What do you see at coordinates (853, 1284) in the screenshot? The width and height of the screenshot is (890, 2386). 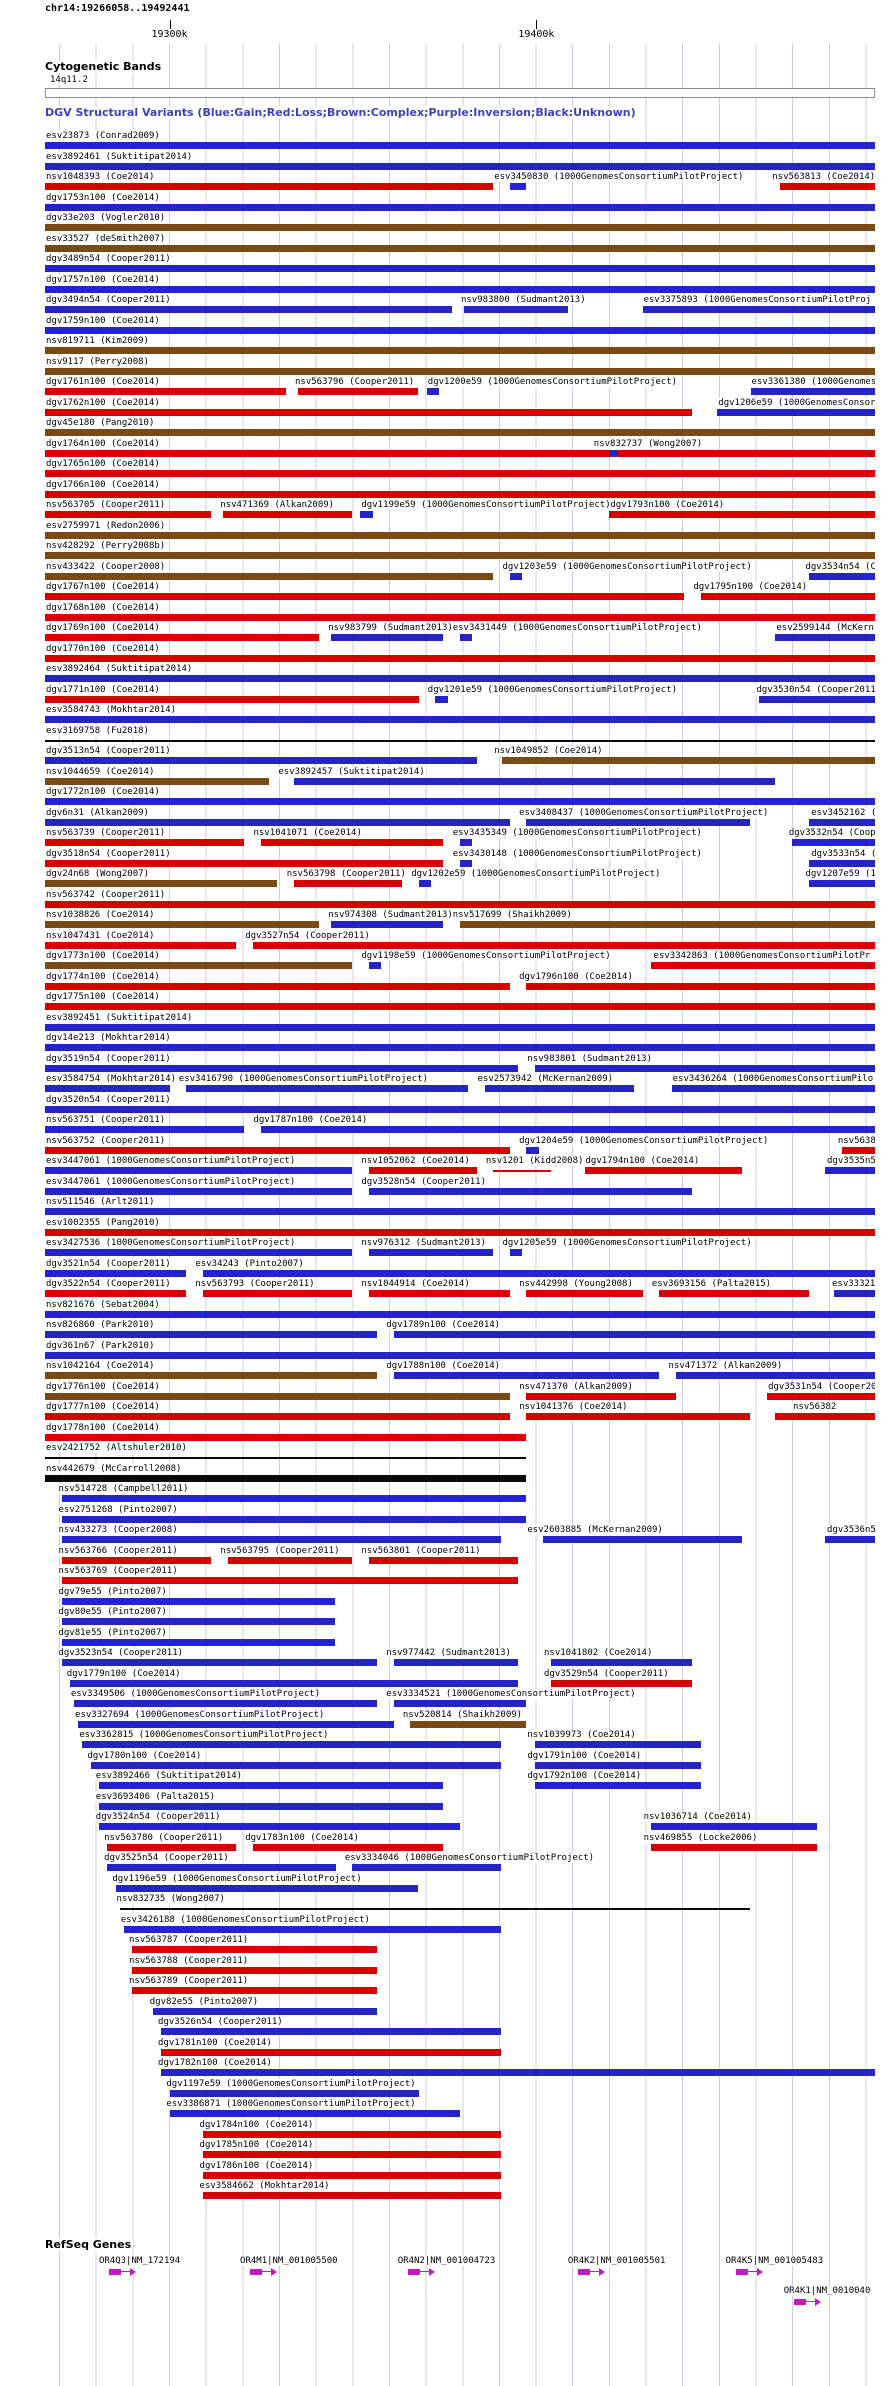 I see `variant-label: esv33321` at bounding box center [853, 1284].